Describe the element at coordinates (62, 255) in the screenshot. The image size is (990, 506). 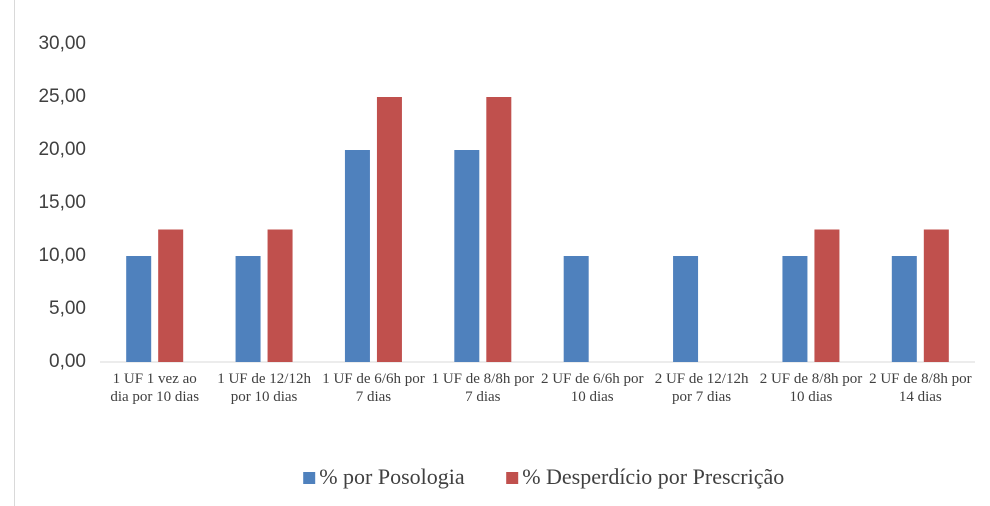
I see `y-tick-label: 10,00` at that location.